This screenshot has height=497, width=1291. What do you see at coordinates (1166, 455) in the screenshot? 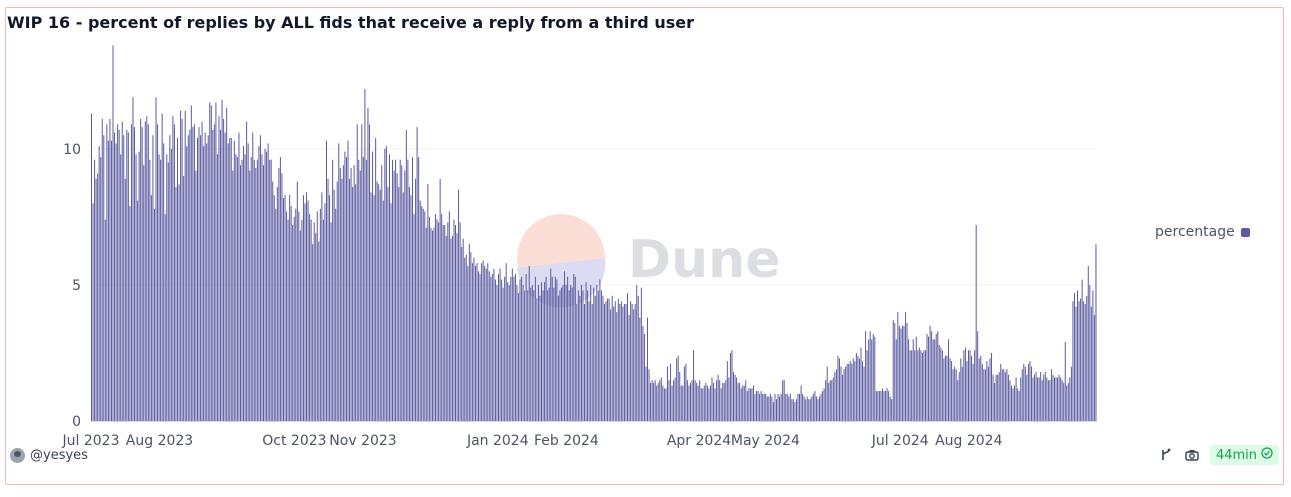
I see `fork-icon` at bounding box center [1166, 455].